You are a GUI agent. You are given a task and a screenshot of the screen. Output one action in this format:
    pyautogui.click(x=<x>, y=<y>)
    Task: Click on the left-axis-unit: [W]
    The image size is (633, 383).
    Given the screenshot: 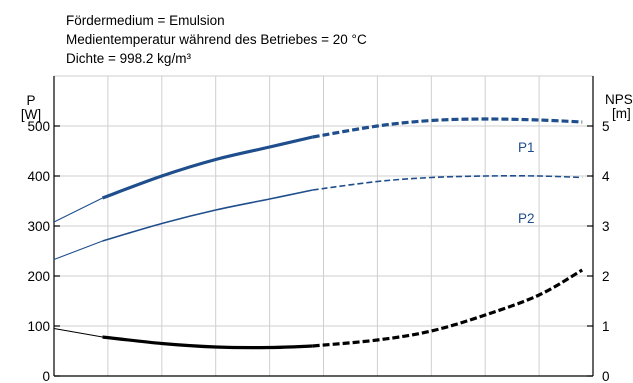 What is the action you would take?
    pyautogui.click(x=31, y=114)
    